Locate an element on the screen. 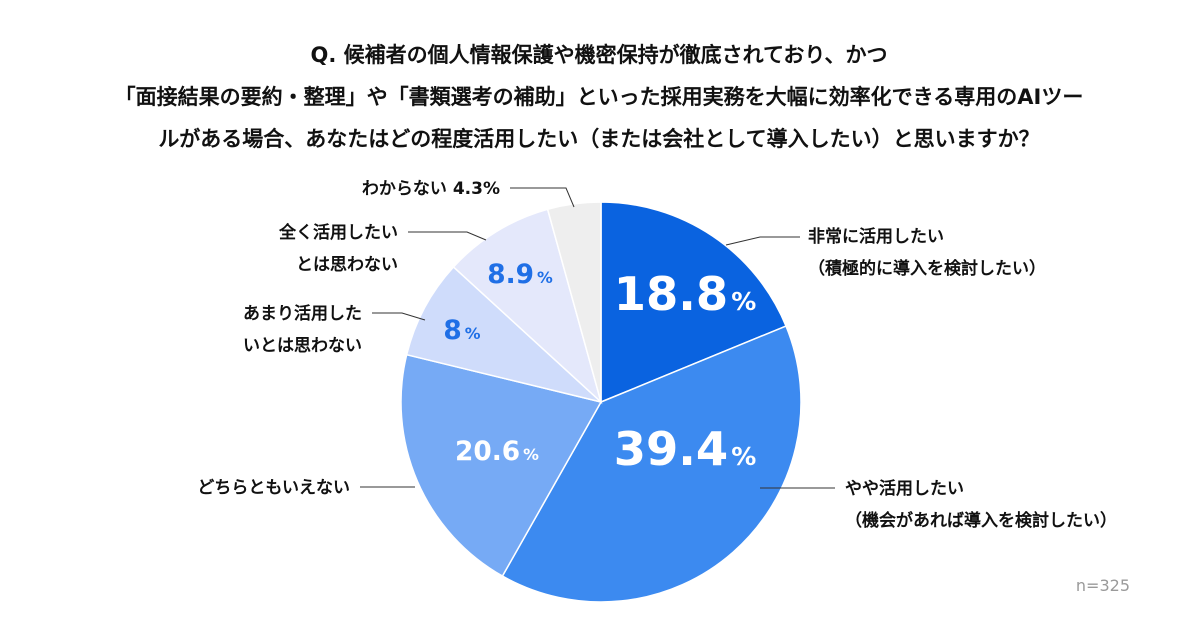 The height and width of the screenshot is (630, 1198). question-line-1: Q. 候補者の個人情報保護や機密保持が徹底されており、かつ is located at coordinates (599, 55).